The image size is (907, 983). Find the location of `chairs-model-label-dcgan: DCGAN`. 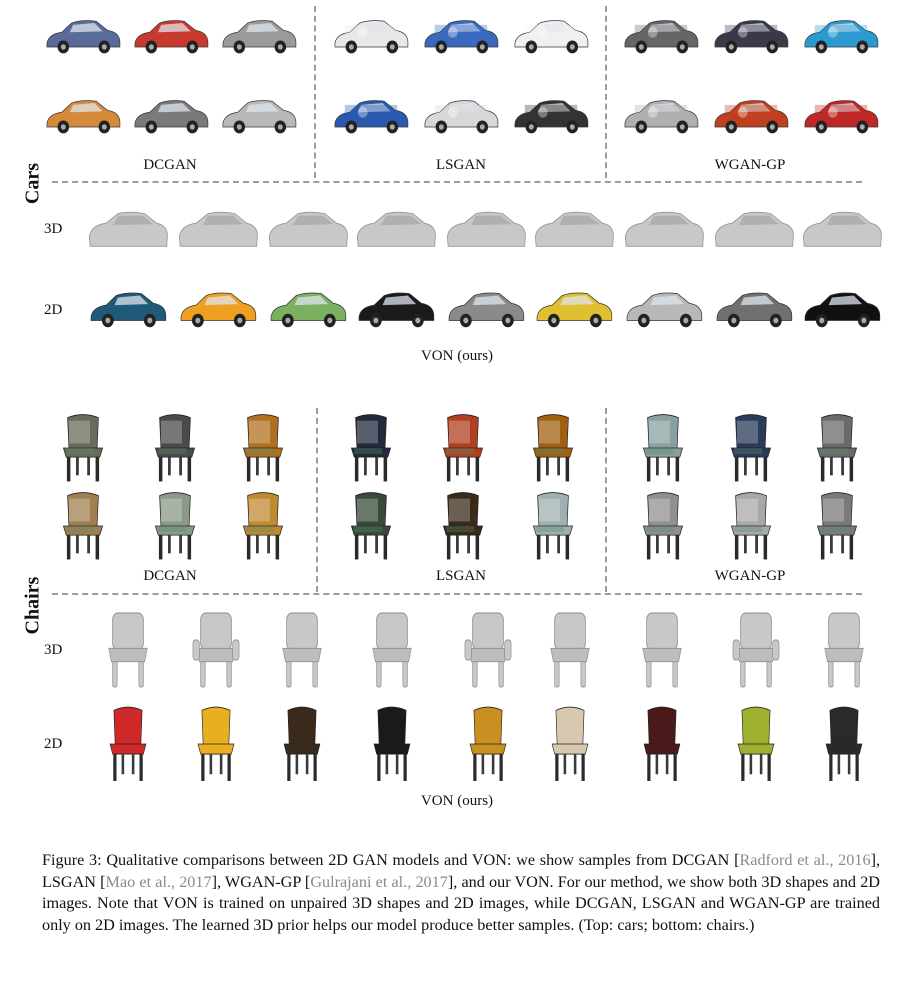

chairs-model-label-dcgan: DCGAN is located at coordinates (170, 576).